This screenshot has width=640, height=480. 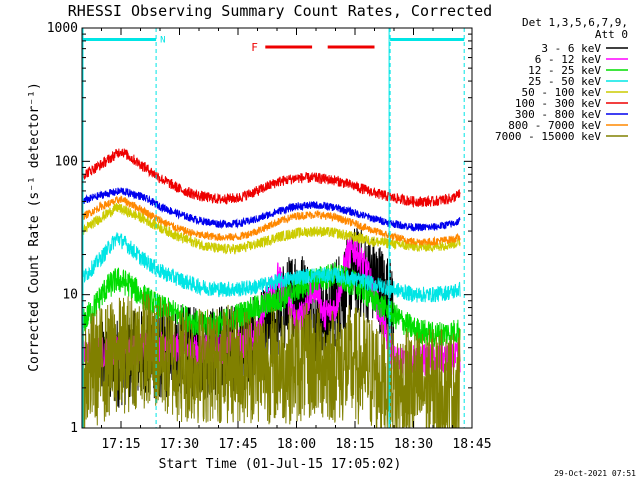 I want to click on legend-label: 7000 - 15000 keV, so click(x=548, y=136).